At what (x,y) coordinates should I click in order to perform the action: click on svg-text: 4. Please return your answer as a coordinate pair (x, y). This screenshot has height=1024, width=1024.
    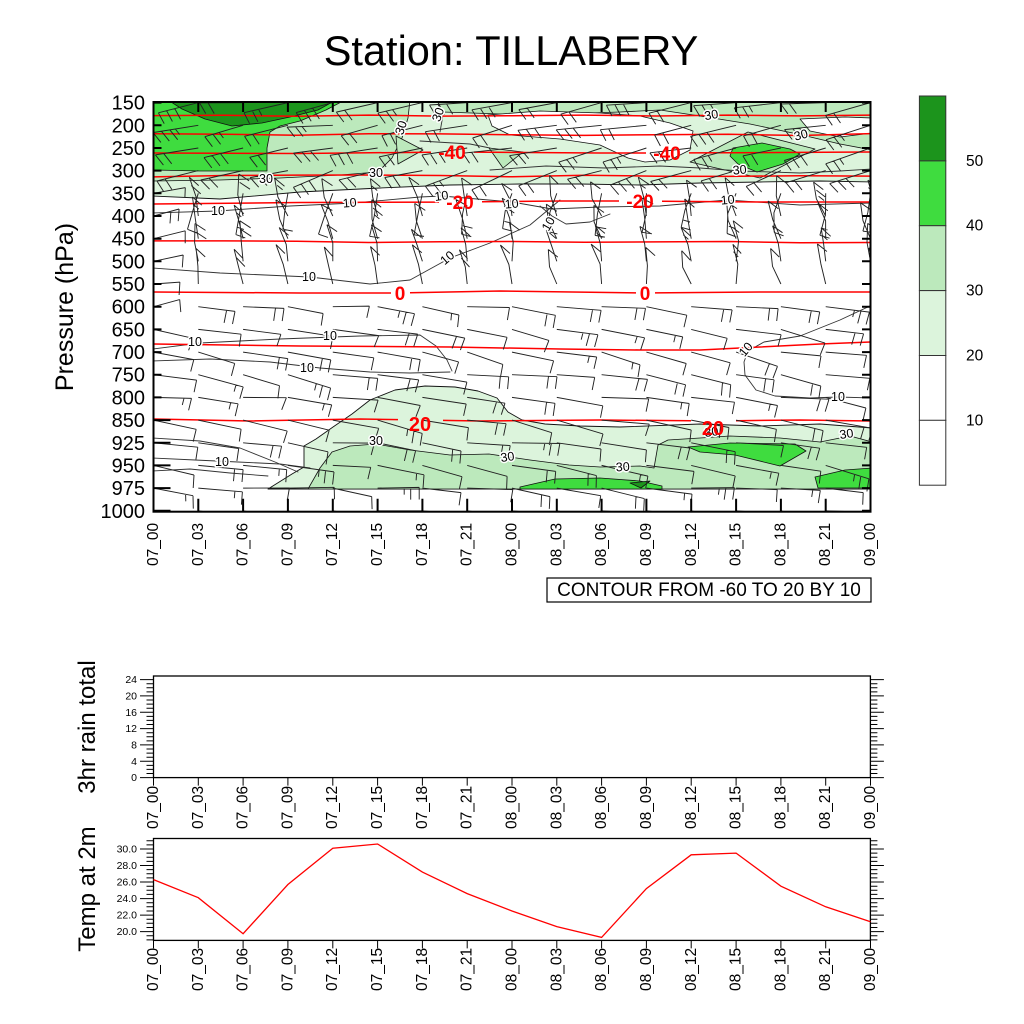
    Looking at the image, I should click on (134, 762).